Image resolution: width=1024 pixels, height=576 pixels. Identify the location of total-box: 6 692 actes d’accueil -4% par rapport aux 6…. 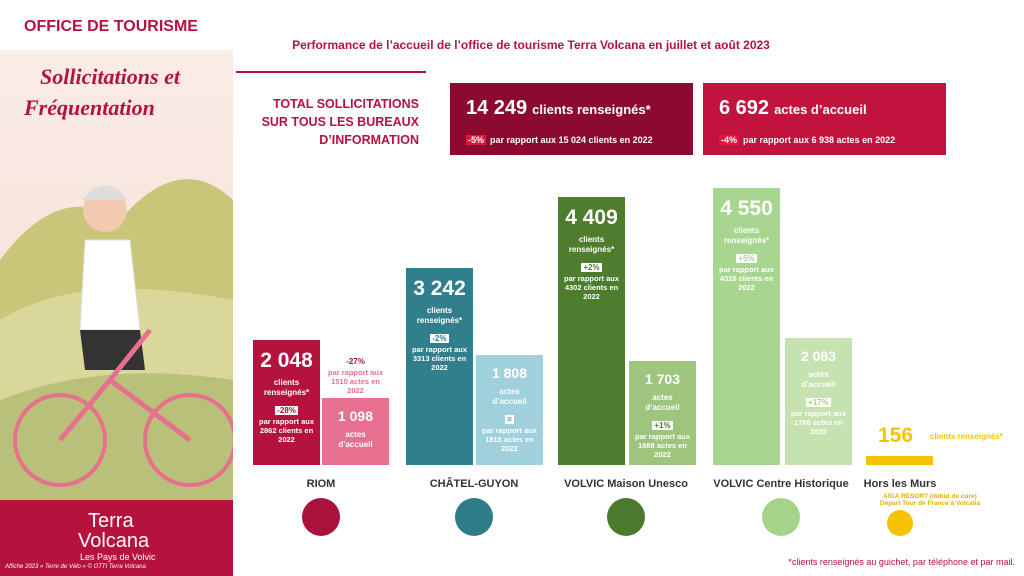
(824, 119).